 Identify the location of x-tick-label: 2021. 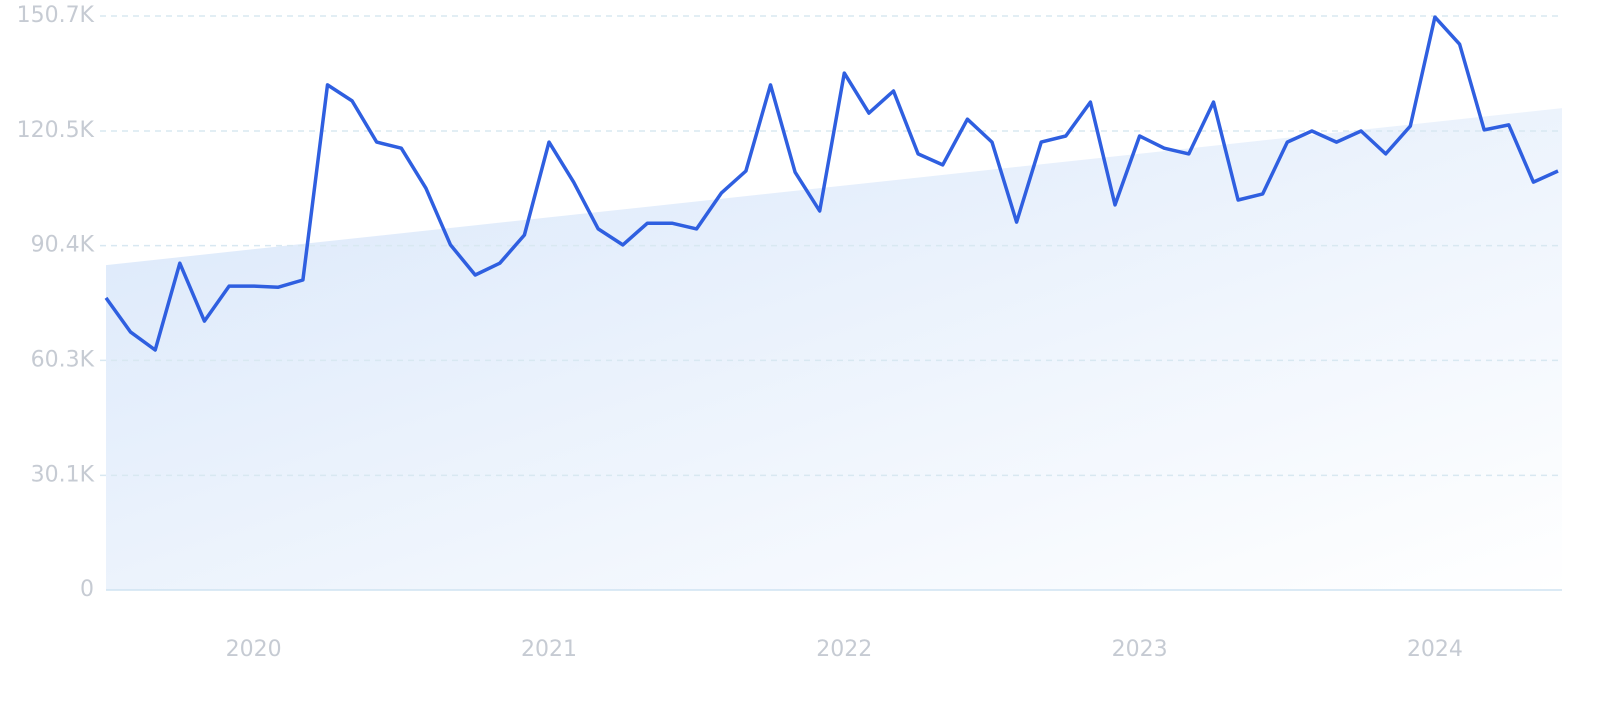
(549, 649).